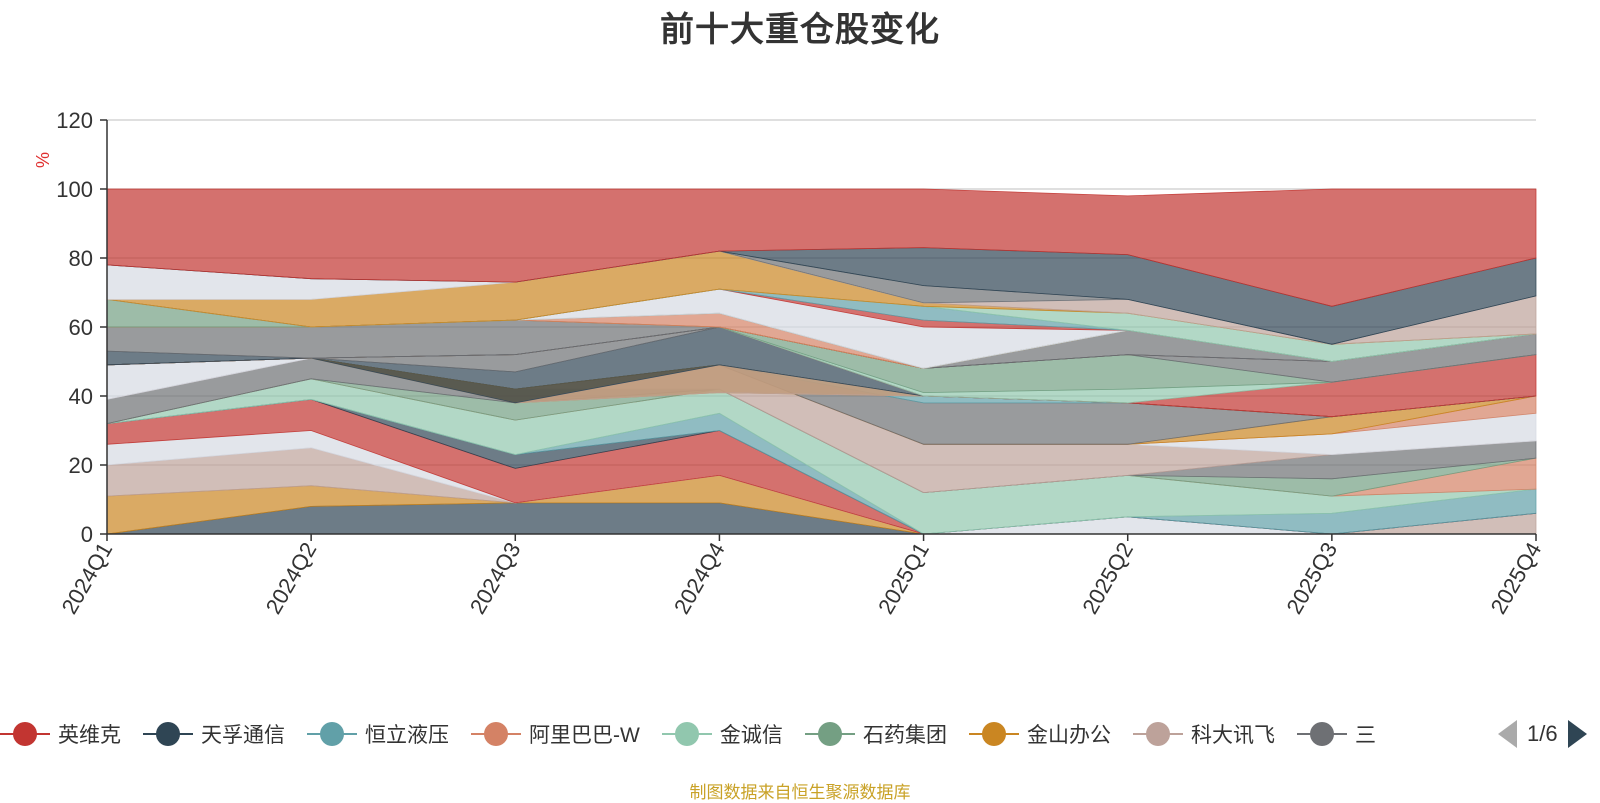  Describe the element at coordinates (1107, 578) in the screenshot. I see `x-tick-label-2025Q2: 2025Q2` at that location.